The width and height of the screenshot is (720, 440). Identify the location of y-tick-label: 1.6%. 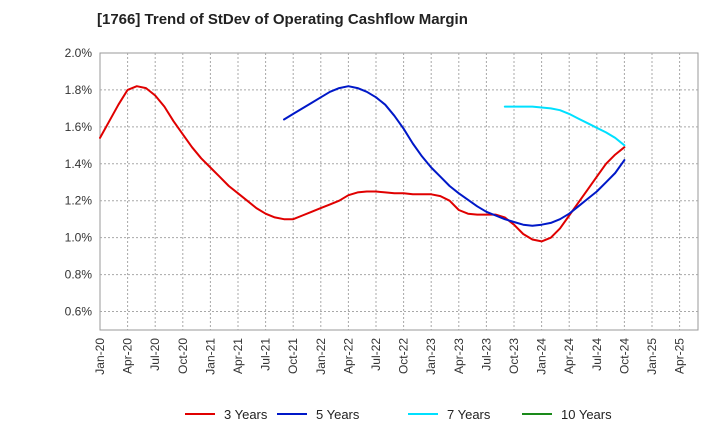
(79, 127).